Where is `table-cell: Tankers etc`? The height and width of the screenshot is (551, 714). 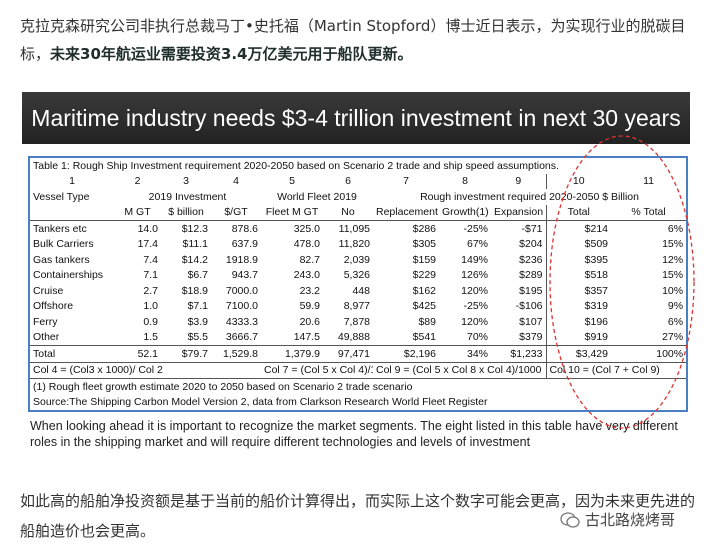
table-cell: Tankers etc is located at coordinates (60, 228).